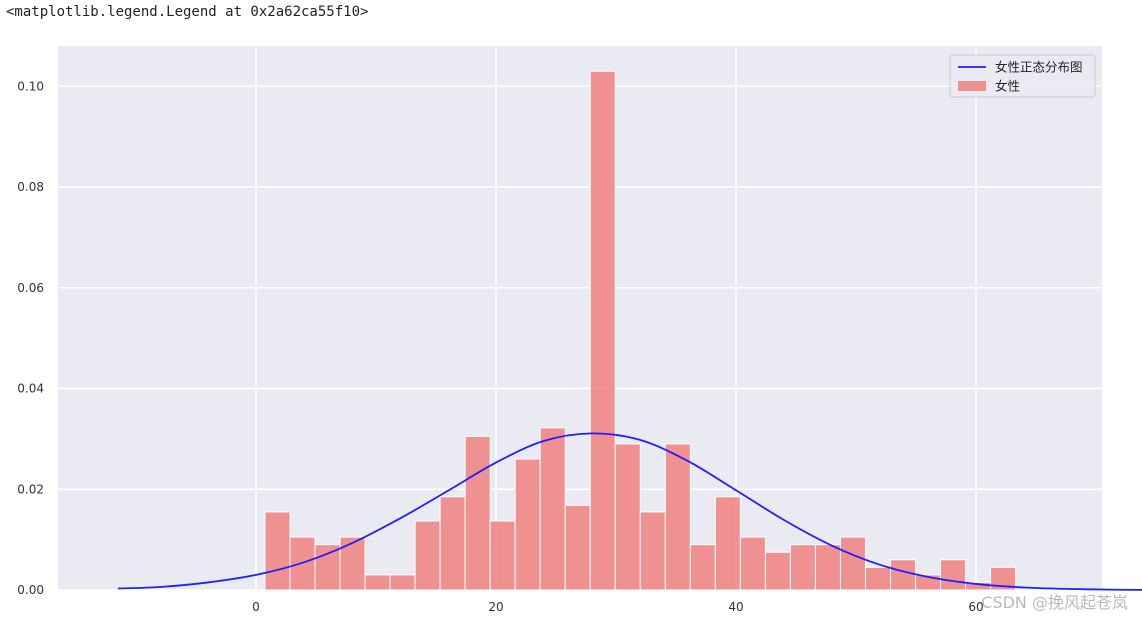  Describe the element at coordinates (1054, 602) in the screenshot. I see `watermark-text: CSDN @挽风起苍岚` at that location.